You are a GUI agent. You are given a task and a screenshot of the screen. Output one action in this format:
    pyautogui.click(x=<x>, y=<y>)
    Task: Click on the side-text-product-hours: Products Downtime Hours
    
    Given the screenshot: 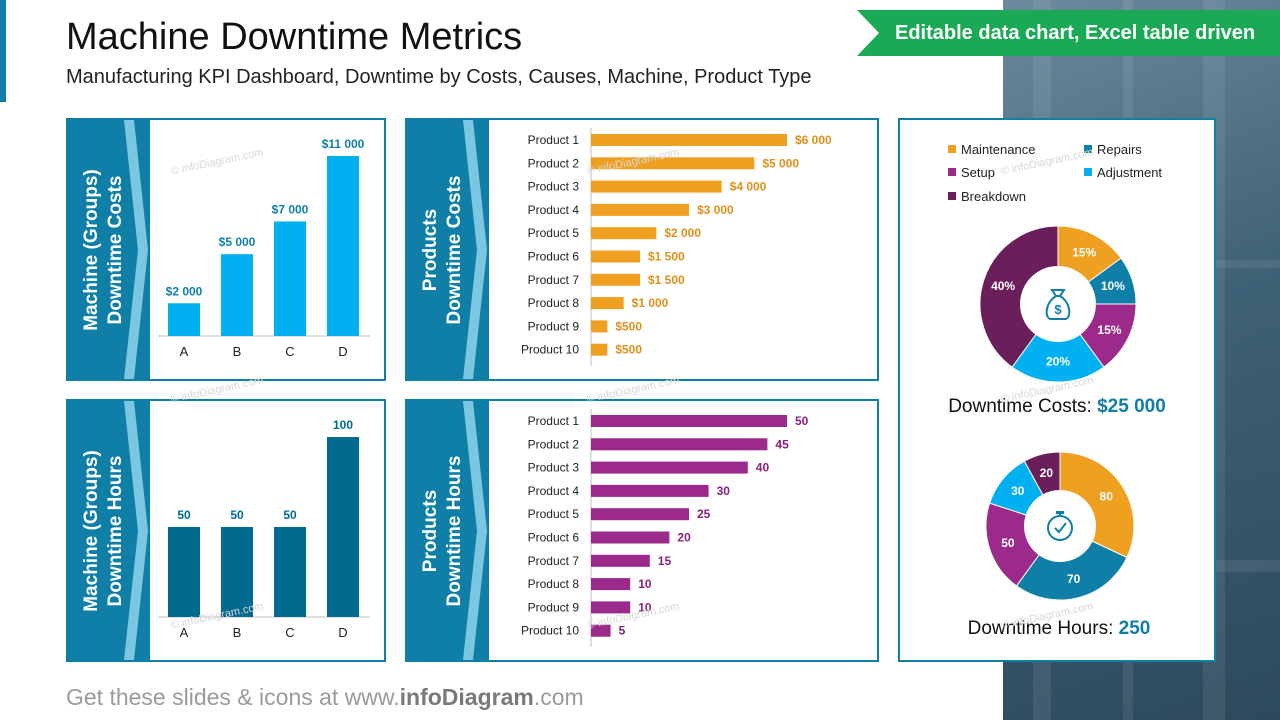 What is the action you would take?
    pyautogui.click(x=449, y=531)
    